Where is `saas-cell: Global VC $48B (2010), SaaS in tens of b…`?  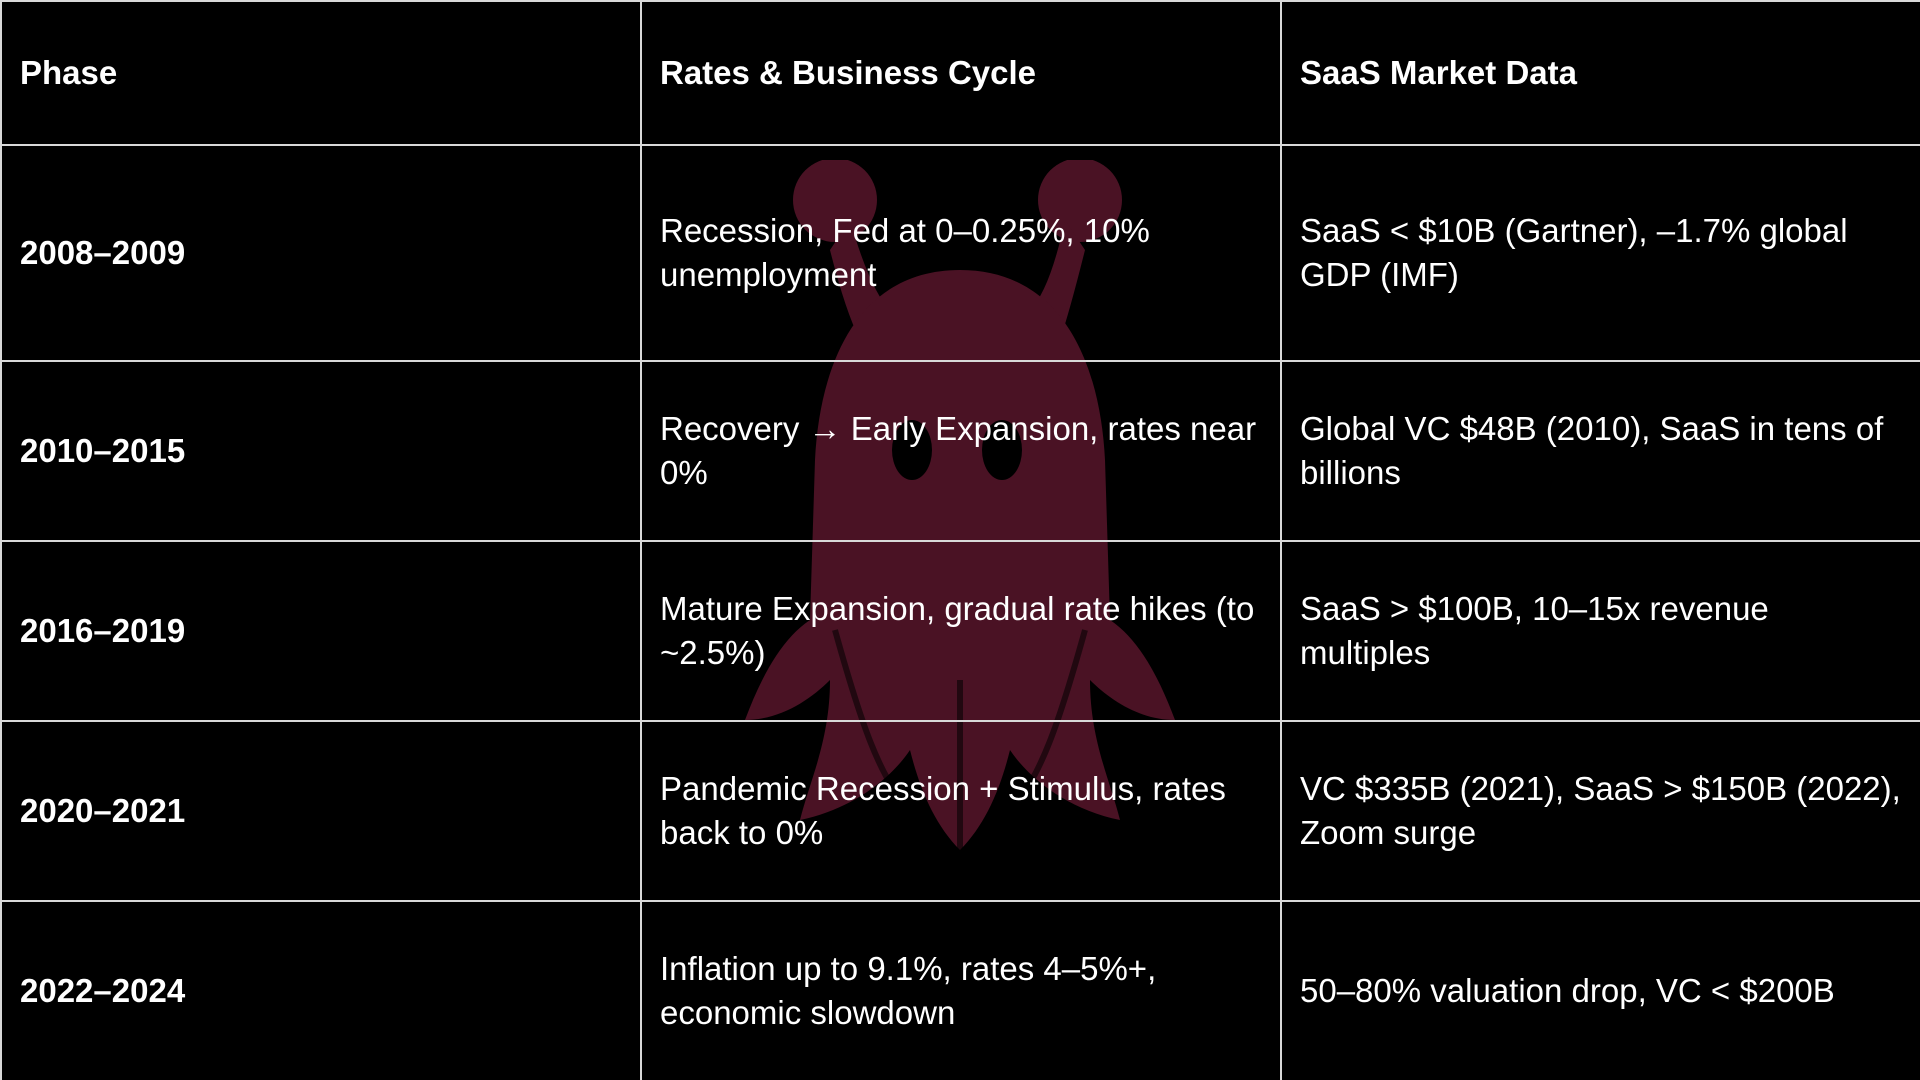 saas-cell: Global VC $48B (2010), SaaS in tens of b… is located at coordinates (1600, 451).